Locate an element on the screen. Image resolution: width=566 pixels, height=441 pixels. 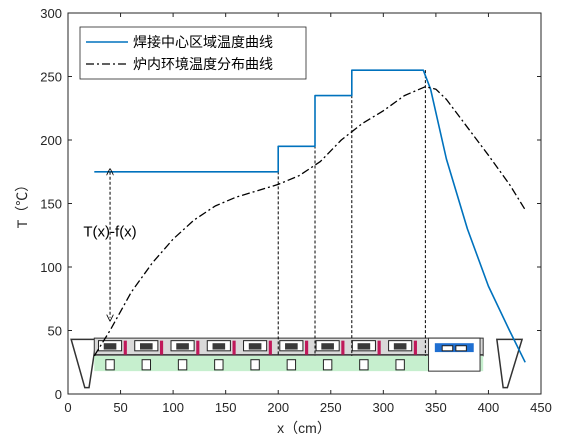
furnace-diagram is located at coordinates (297, 363).